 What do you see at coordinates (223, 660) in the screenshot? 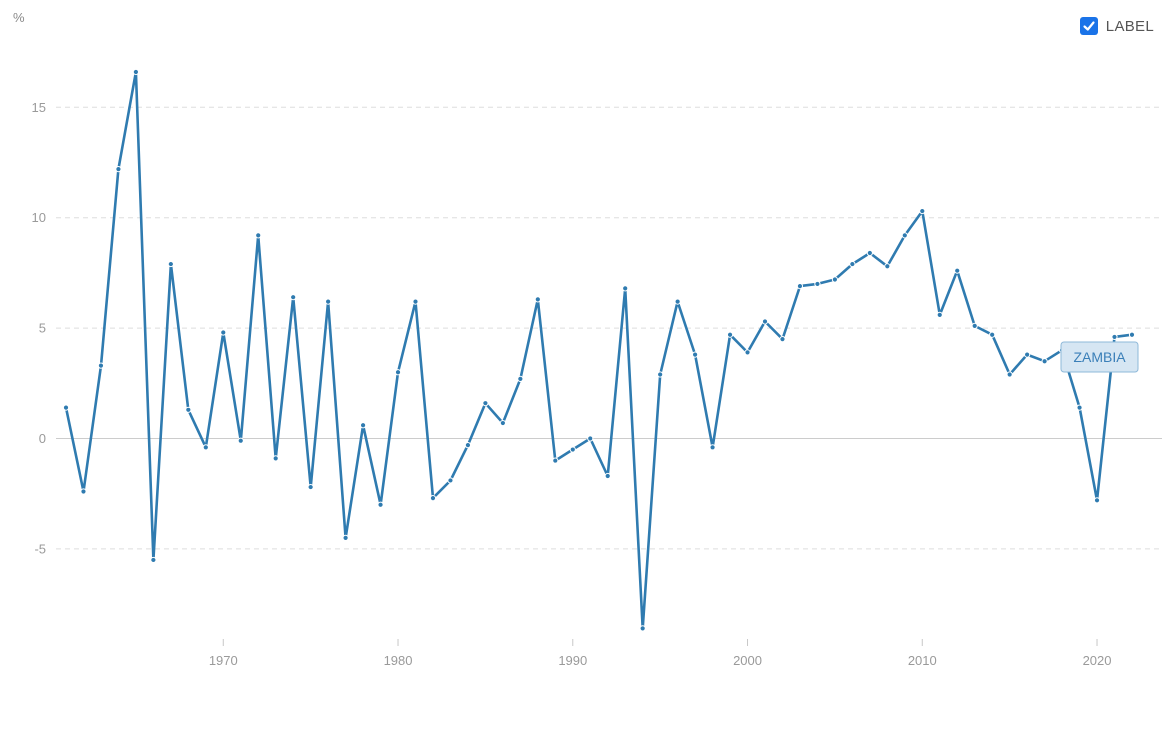
I see `x-tick-label: 1970` at bounding box center [223, 660].